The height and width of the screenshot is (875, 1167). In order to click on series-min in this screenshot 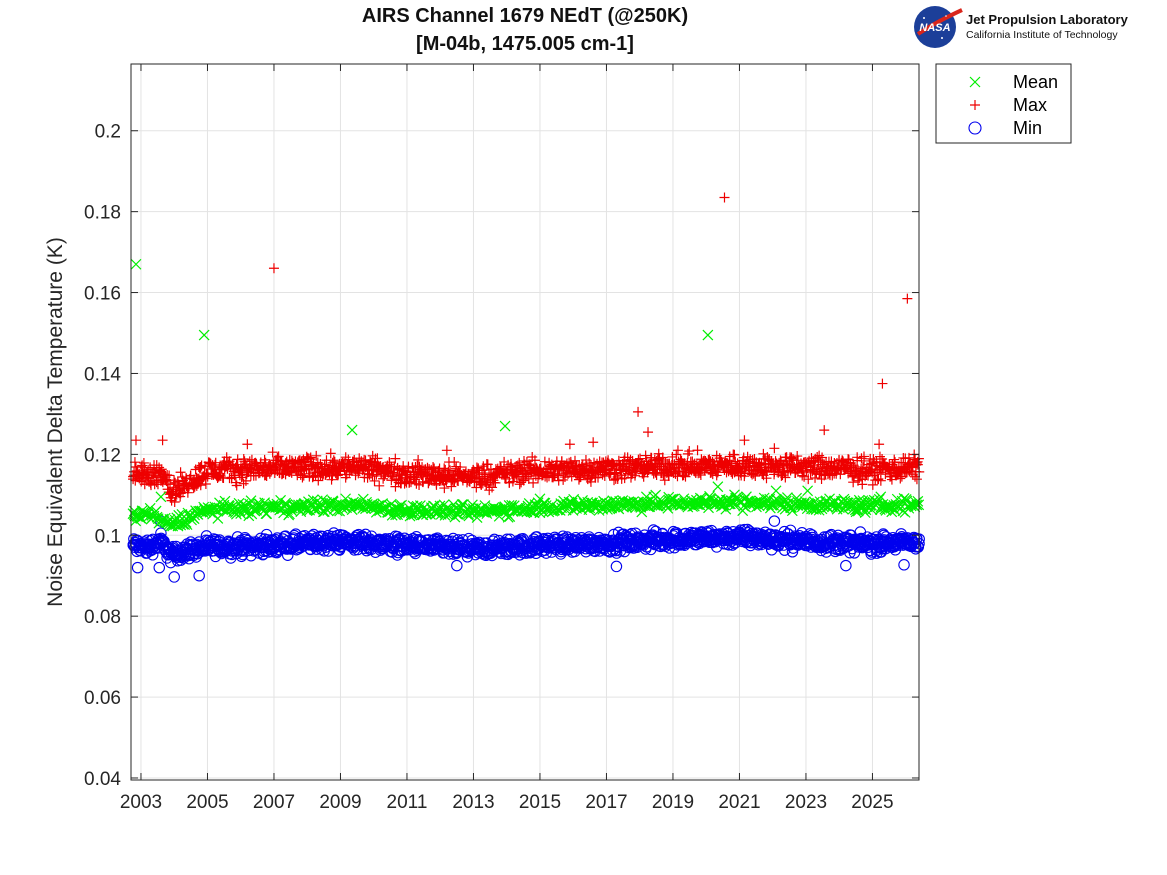, I will do `click(526, 549)`.